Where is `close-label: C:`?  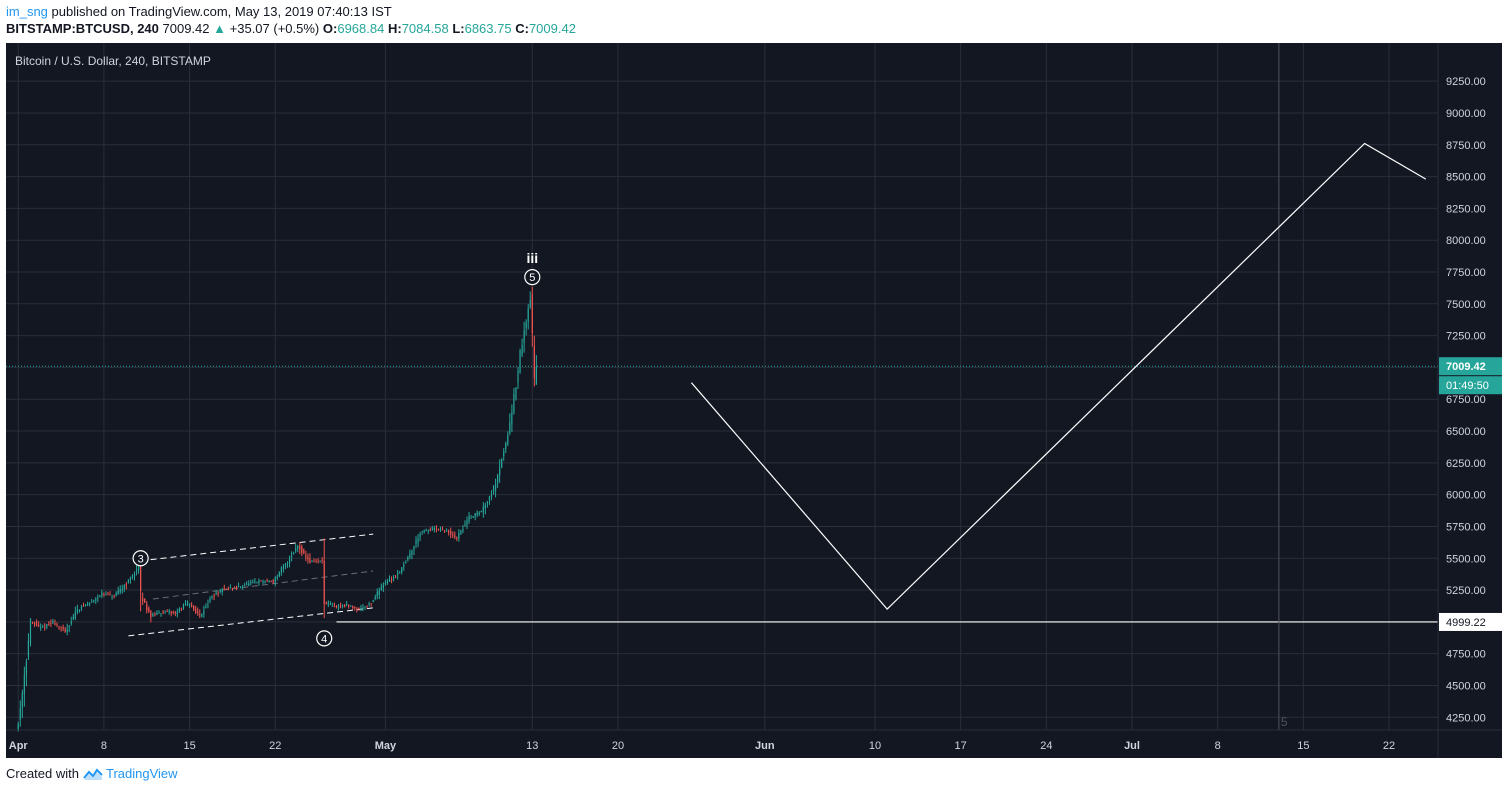 close-label: C: is located at coordinates (522, 28).